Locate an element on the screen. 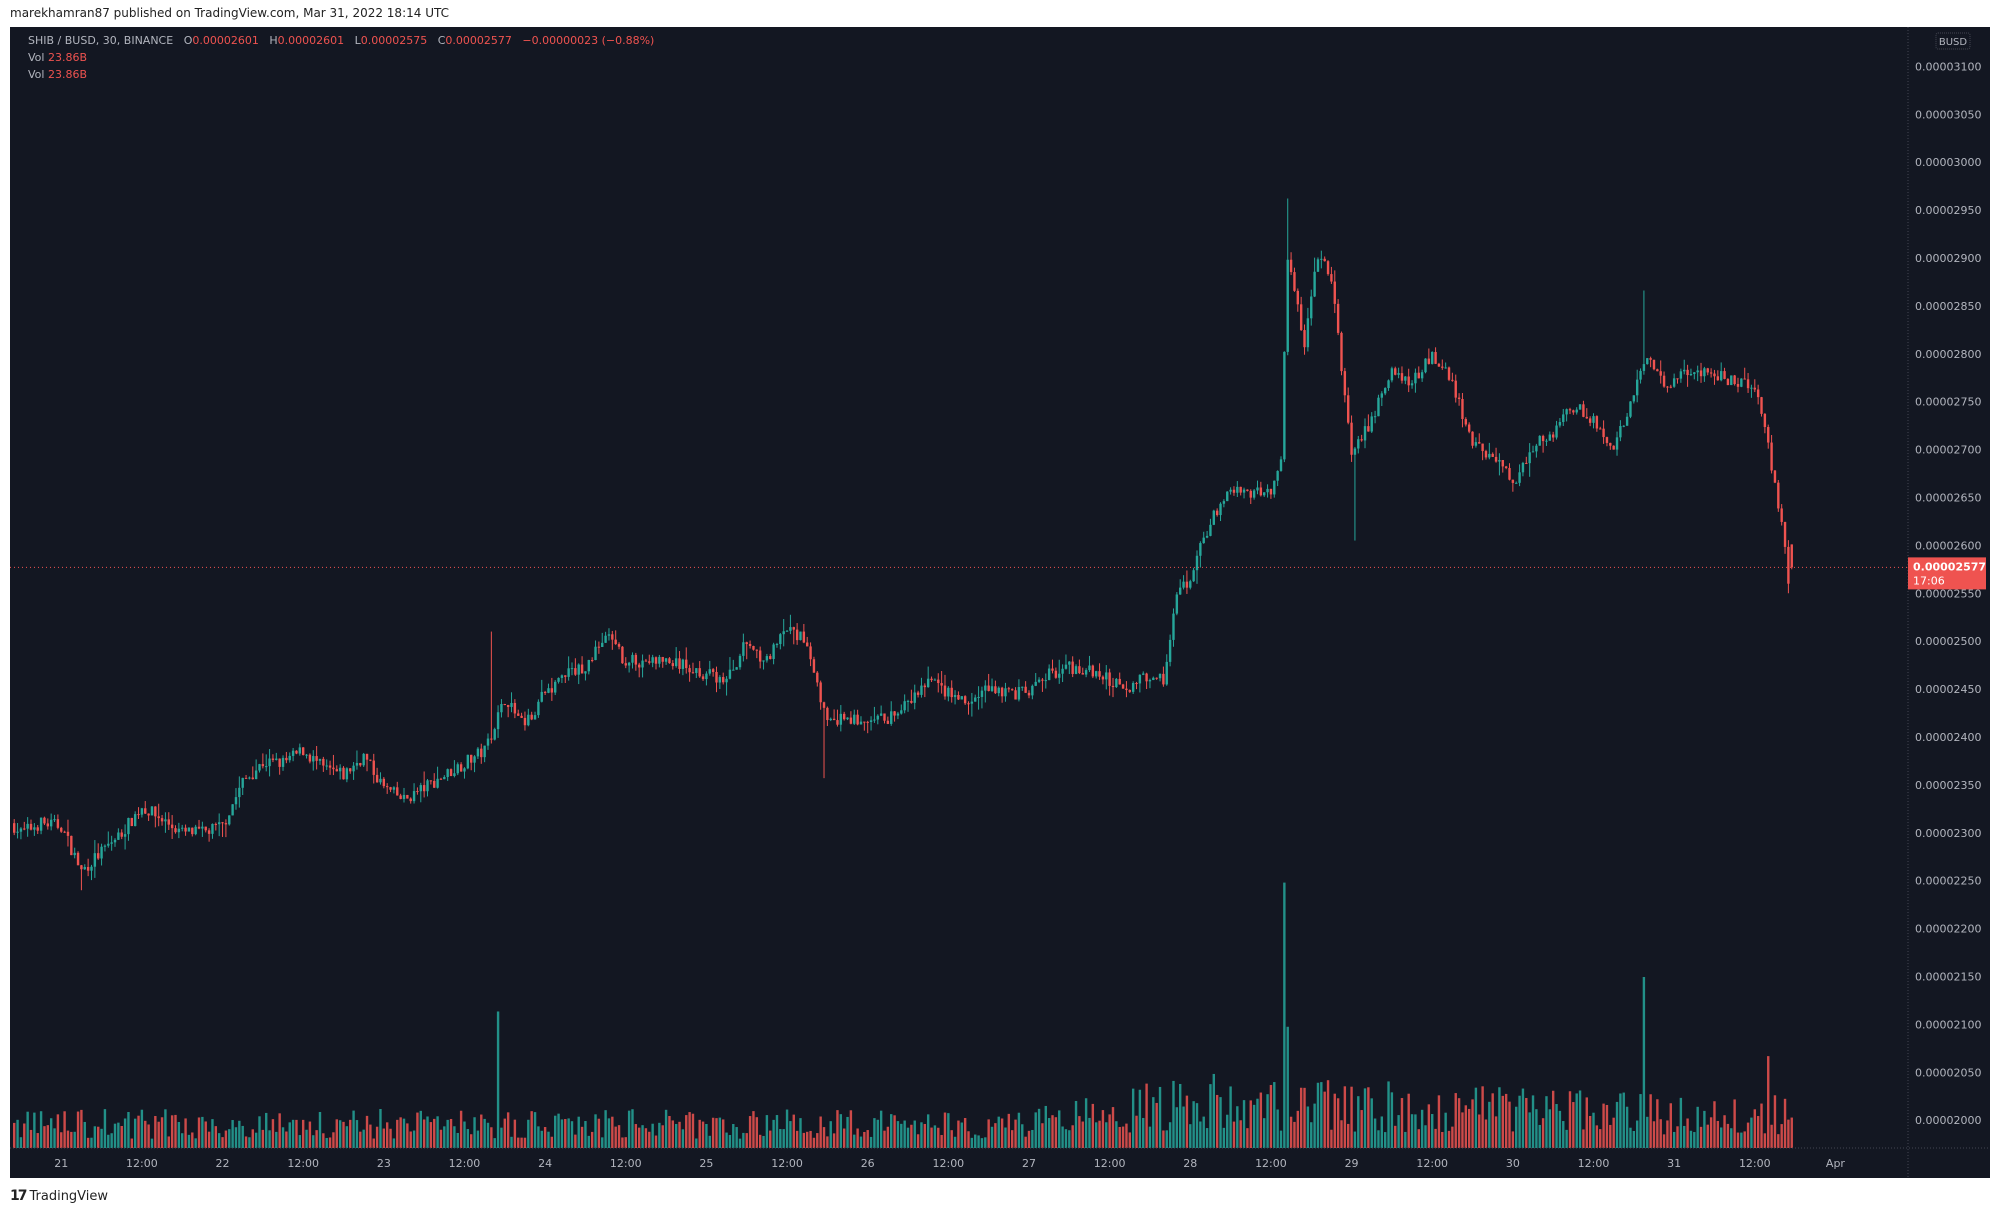 Image resolution: width=2001 pixels, height=1213 pixels. time-tick-label: 29 is located at coordinates (1352, 1163).